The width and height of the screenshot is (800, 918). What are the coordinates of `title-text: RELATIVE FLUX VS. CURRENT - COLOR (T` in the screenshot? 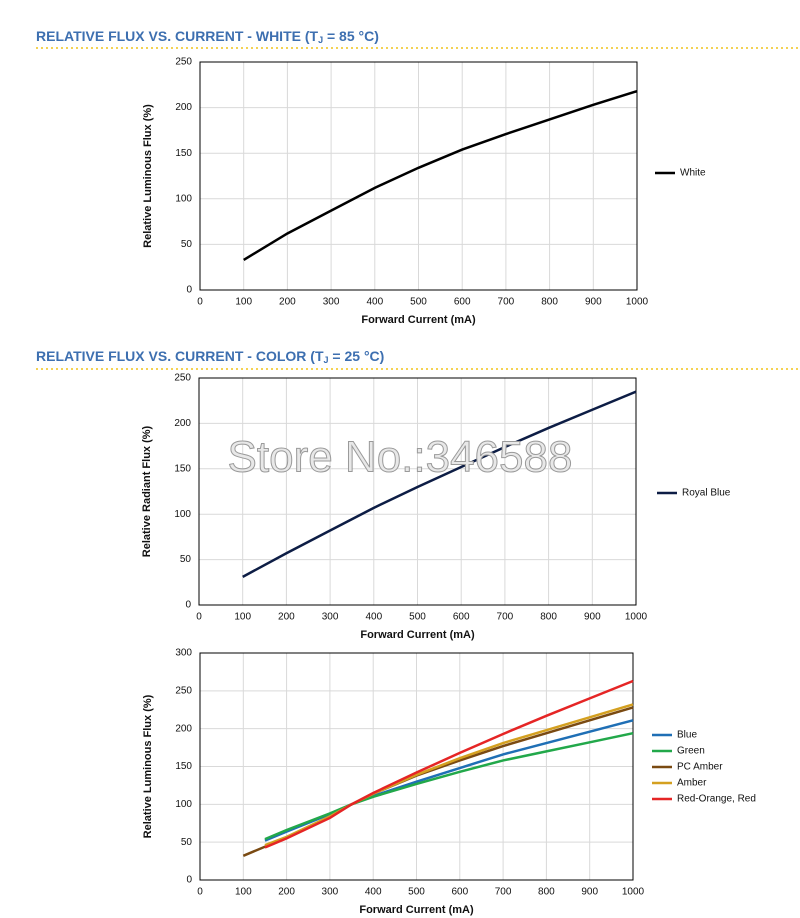 It's located at (180, 356).